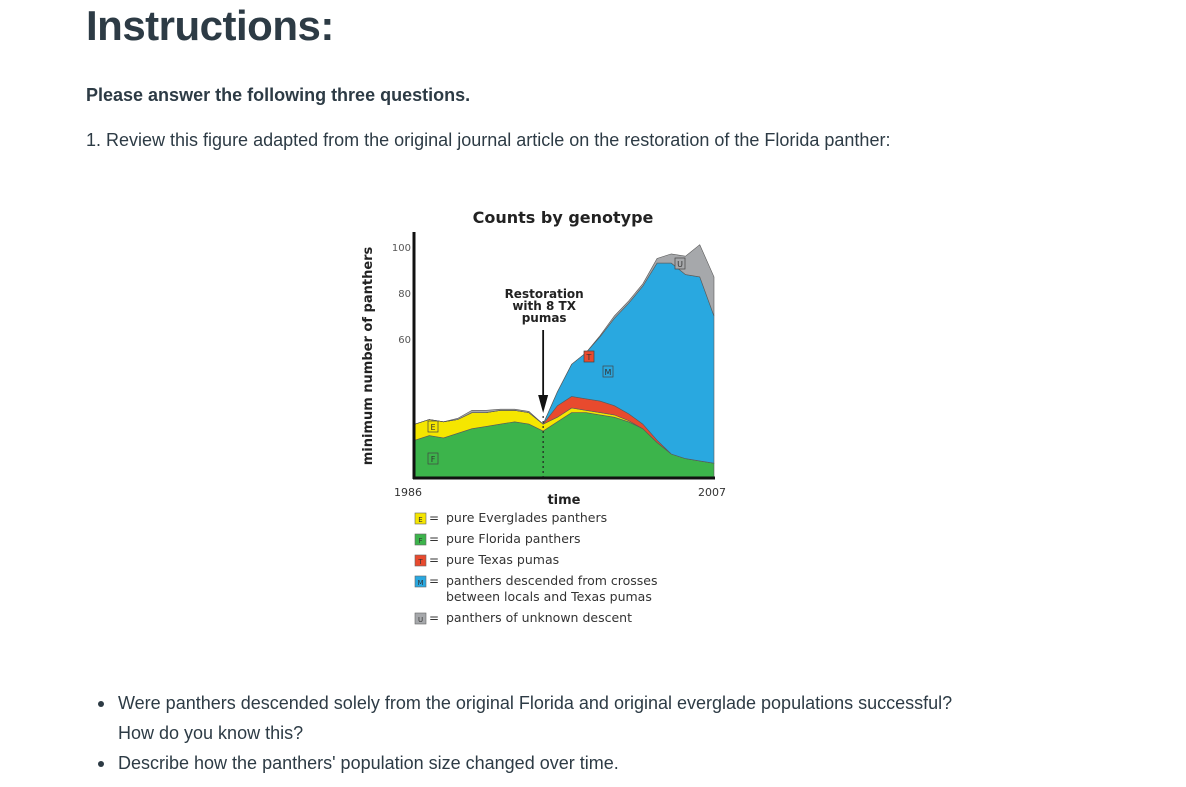  I want to click on chart-title: Counts by genotype, so click(563, 217).